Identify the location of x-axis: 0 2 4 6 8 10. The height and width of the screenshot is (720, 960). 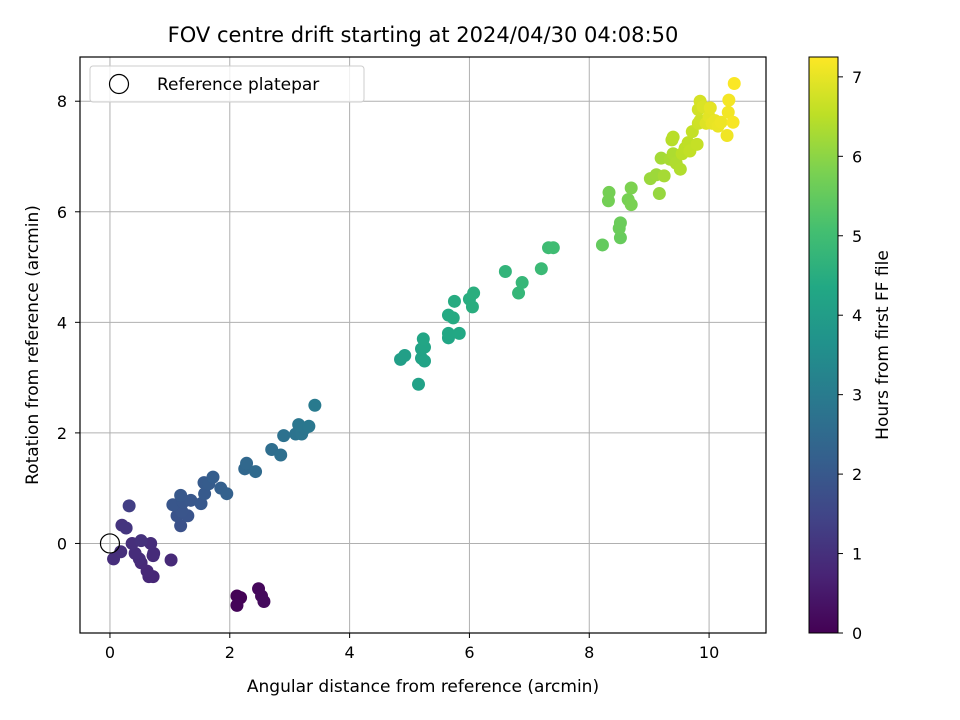
(412, 647).